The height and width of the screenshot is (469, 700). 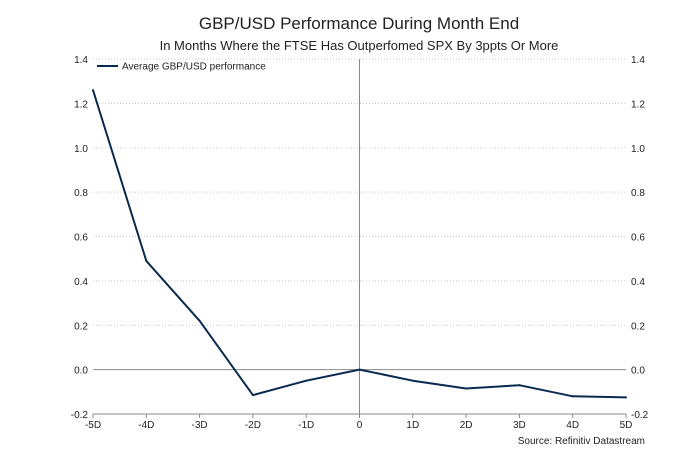 What do you see at coordinates (359, 23) in the screenshot?
I see `chart-title: GBP/USD Performance During Month End` at bounding box center [359, 23].